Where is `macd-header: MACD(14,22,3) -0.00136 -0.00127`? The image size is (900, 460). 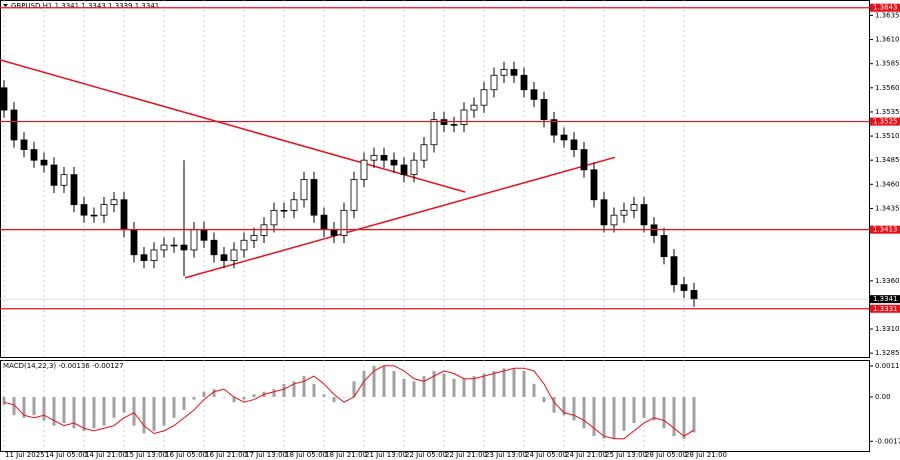
macd-header: MACD(14,22,3) -0.00136 -0.00127 is located at coordinates (63, 366).